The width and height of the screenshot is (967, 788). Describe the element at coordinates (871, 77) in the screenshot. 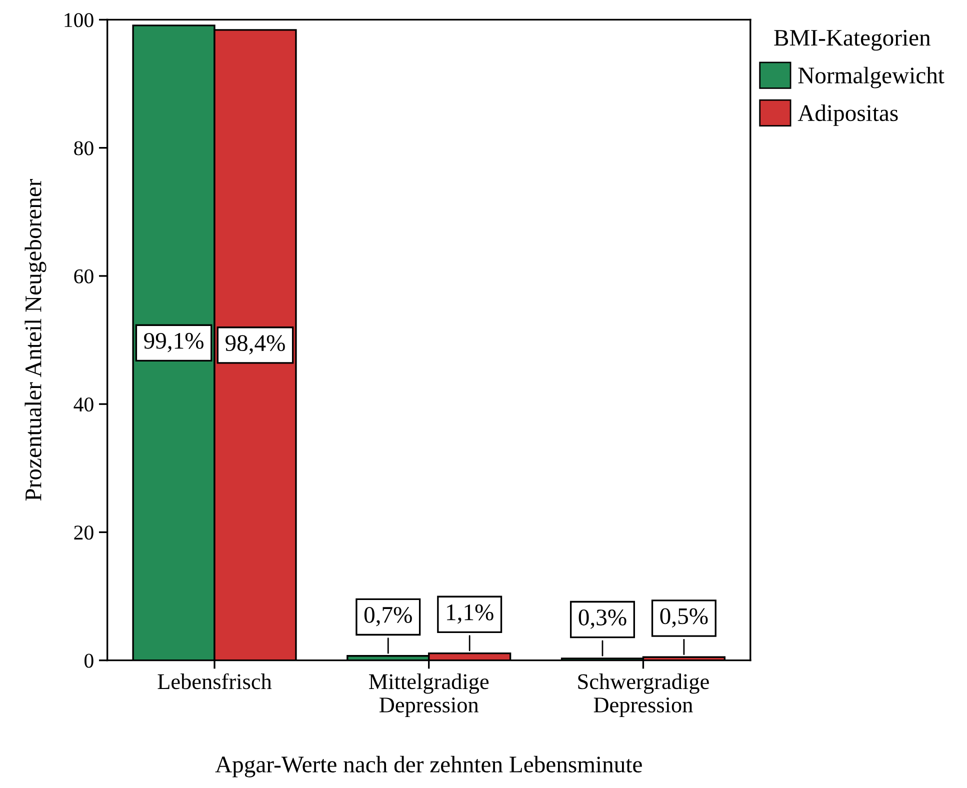

I see `legend-label: Normalgewicht` at that location.